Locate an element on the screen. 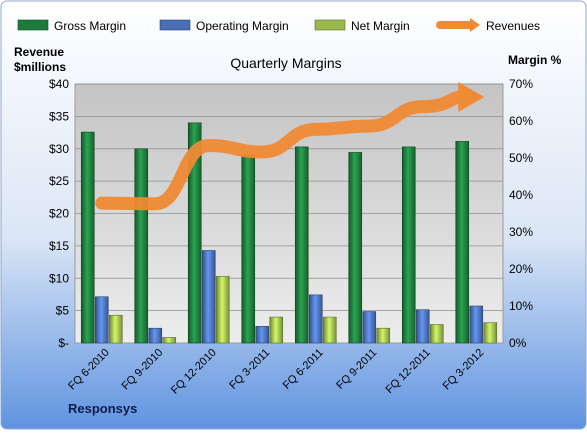 The image size is (587, 435). legend-label: Revenues is located at coordinates (513, 26).